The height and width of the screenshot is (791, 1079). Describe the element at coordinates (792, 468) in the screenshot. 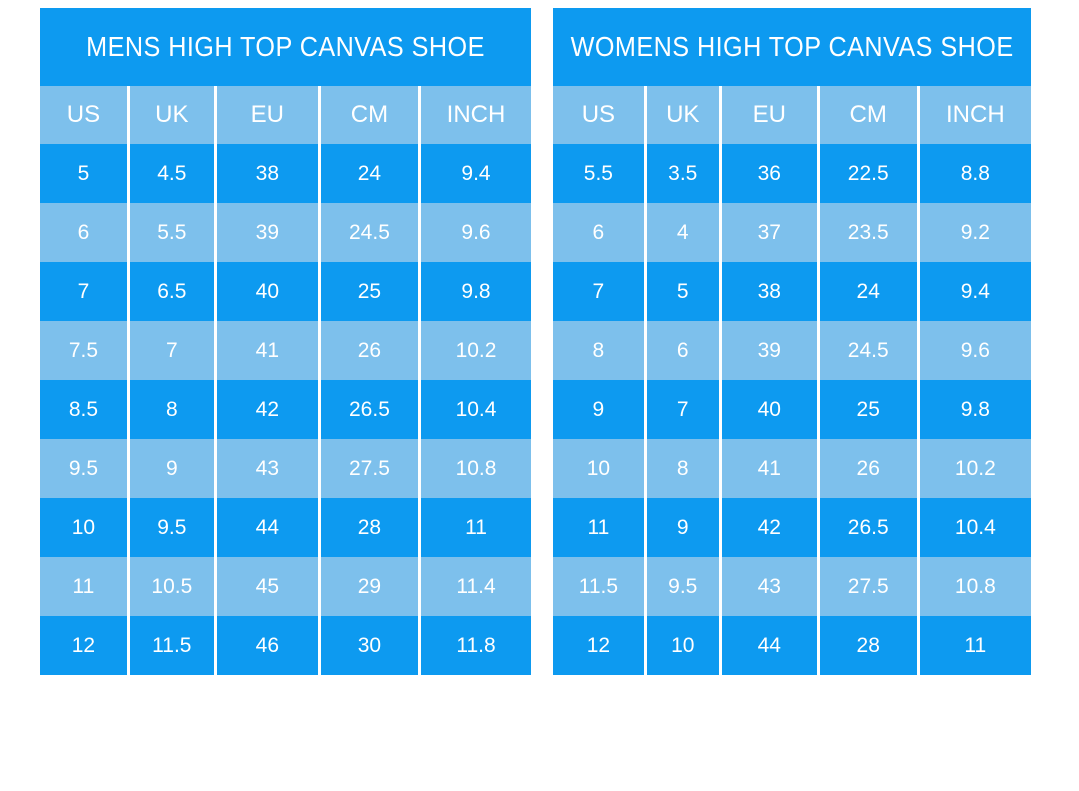

I see `table-row: 10 8 41 26 10.2` at that location.